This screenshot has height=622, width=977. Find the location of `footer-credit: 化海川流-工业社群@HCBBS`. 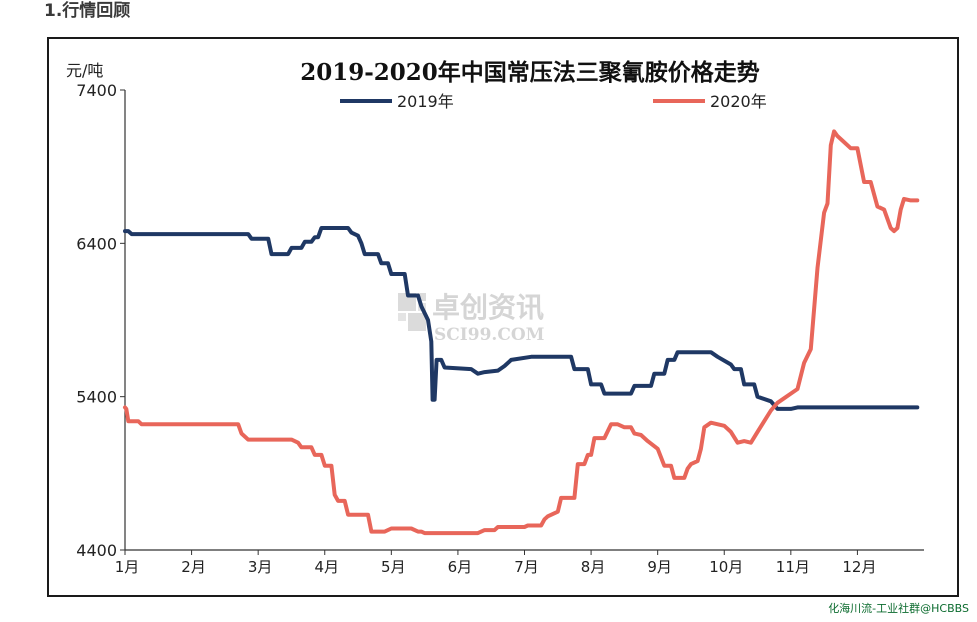

footer-credit: 化海川流-工业社群@HCBBS is located at coordinates (898, 608).